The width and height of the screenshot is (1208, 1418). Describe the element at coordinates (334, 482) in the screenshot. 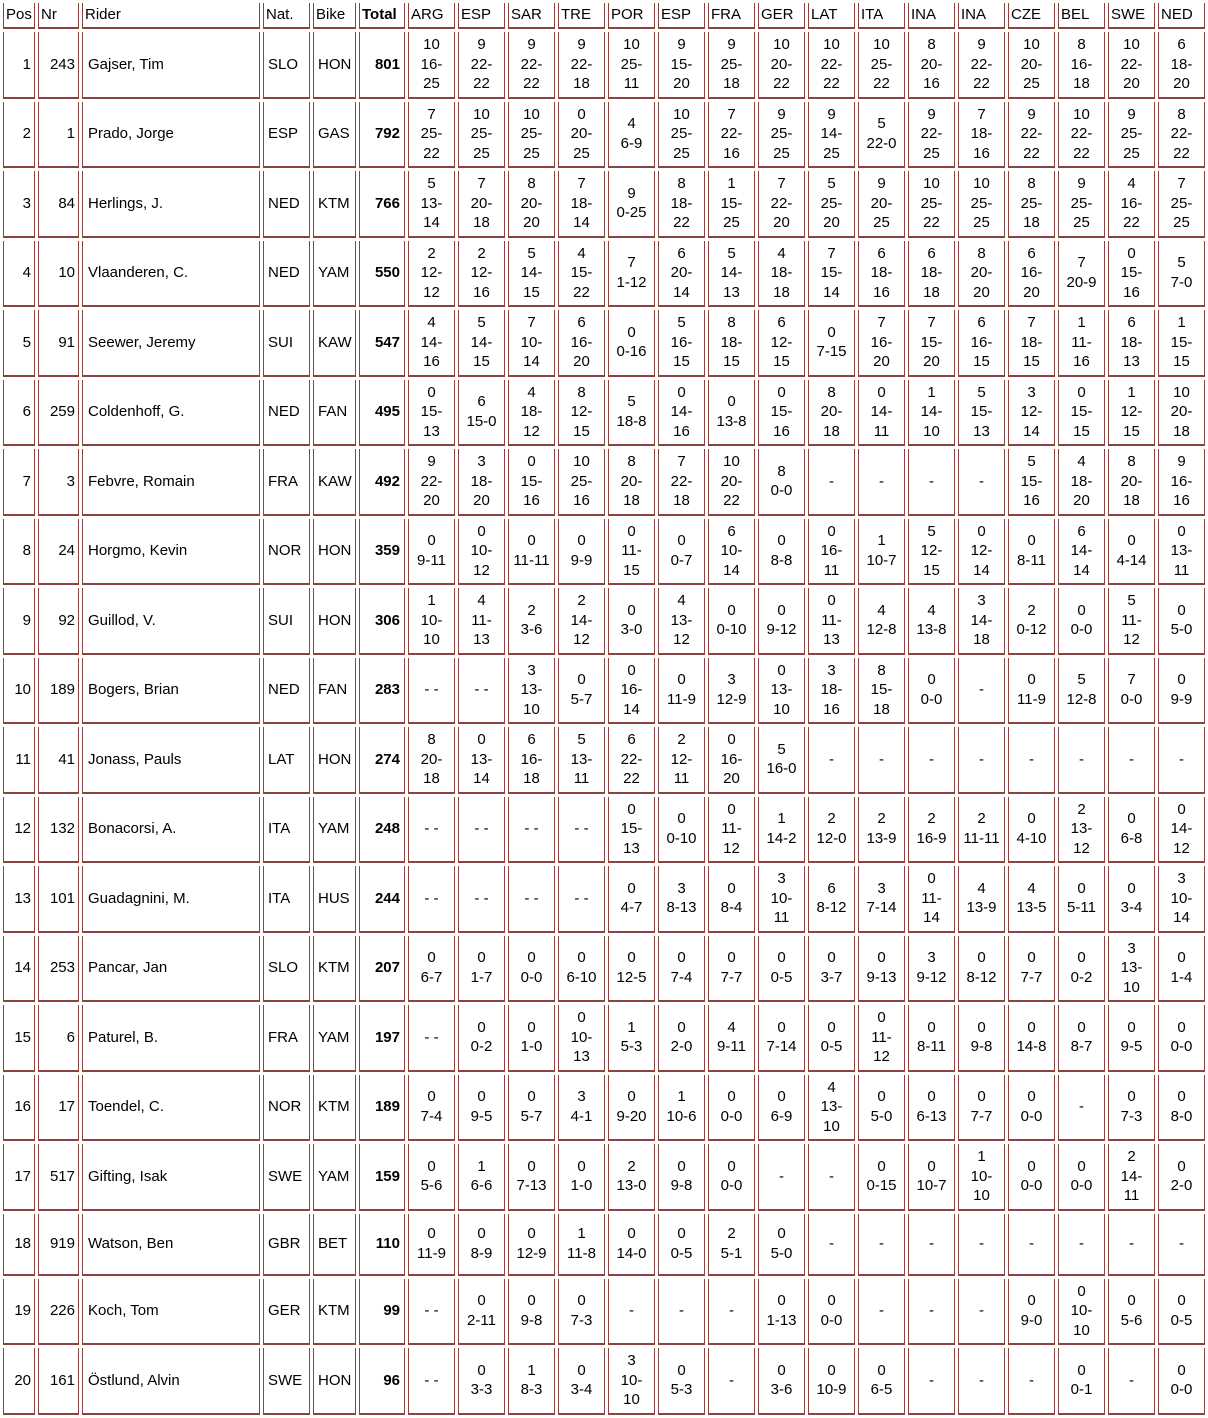

I see `bike-brand-cell: KAW` at that location.